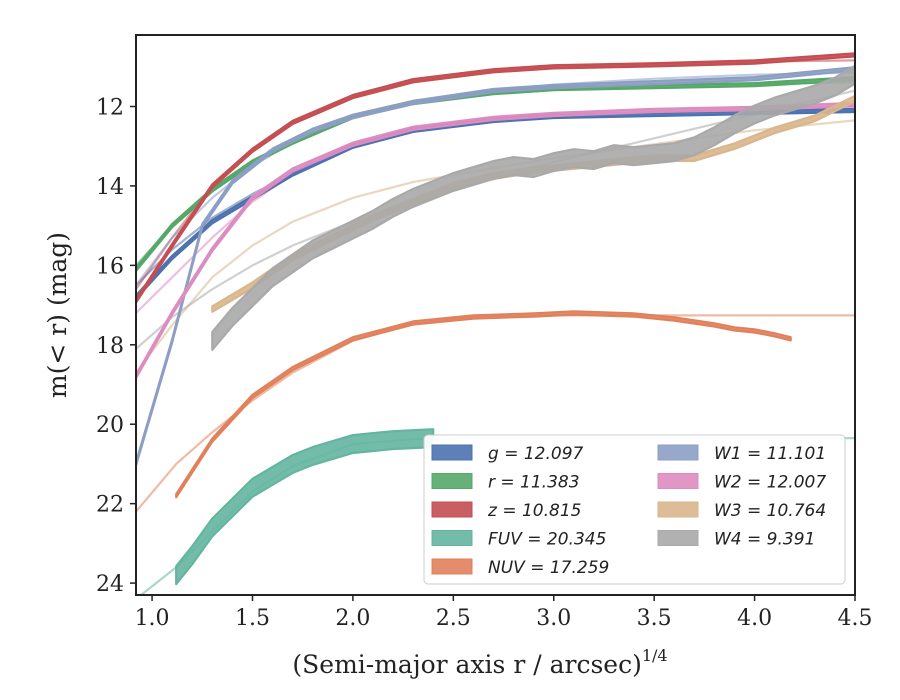 This screenshot has height=700, width=900. What do you see at coordinates (352, 618) in the screenshot?
I see `x-tick-label: 2.0` at bounding box center [352, 618].